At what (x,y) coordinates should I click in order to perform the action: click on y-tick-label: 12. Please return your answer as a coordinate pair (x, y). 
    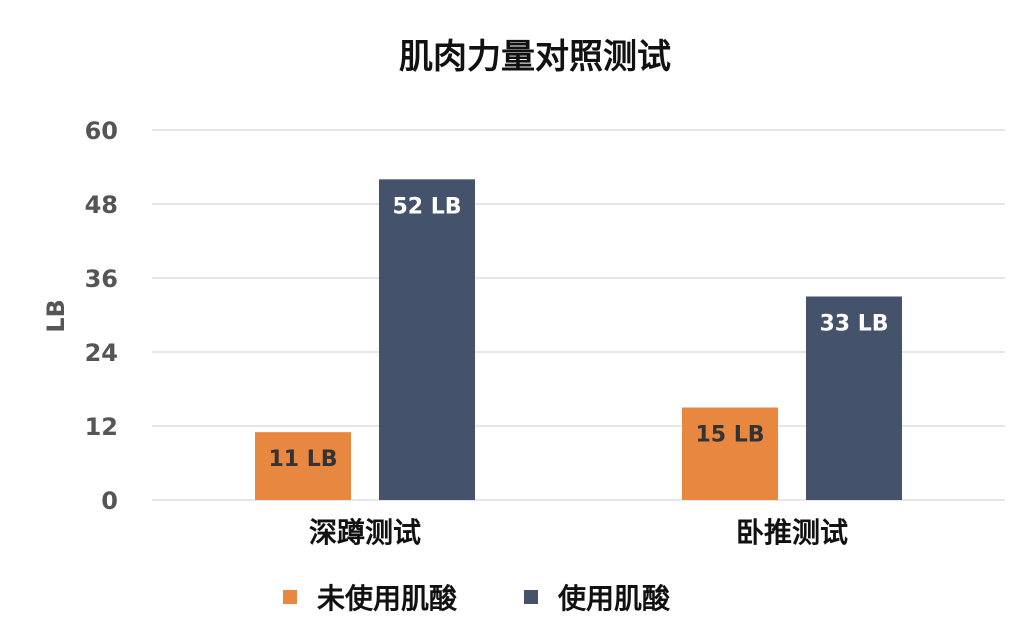
    Looking at the image, I should click on (101, 427).